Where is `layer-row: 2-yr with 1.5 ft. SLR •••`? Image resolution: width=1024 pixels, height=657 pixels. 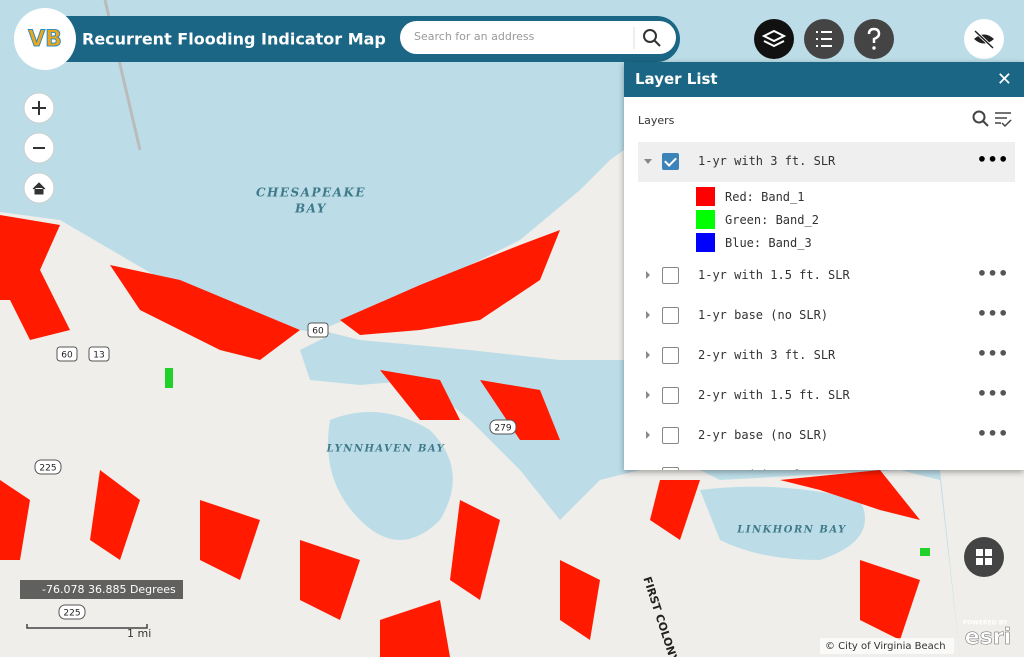
layer-row: 2-yr with 1.5 ft. SLR ••• is located at coordinates (826, 396).